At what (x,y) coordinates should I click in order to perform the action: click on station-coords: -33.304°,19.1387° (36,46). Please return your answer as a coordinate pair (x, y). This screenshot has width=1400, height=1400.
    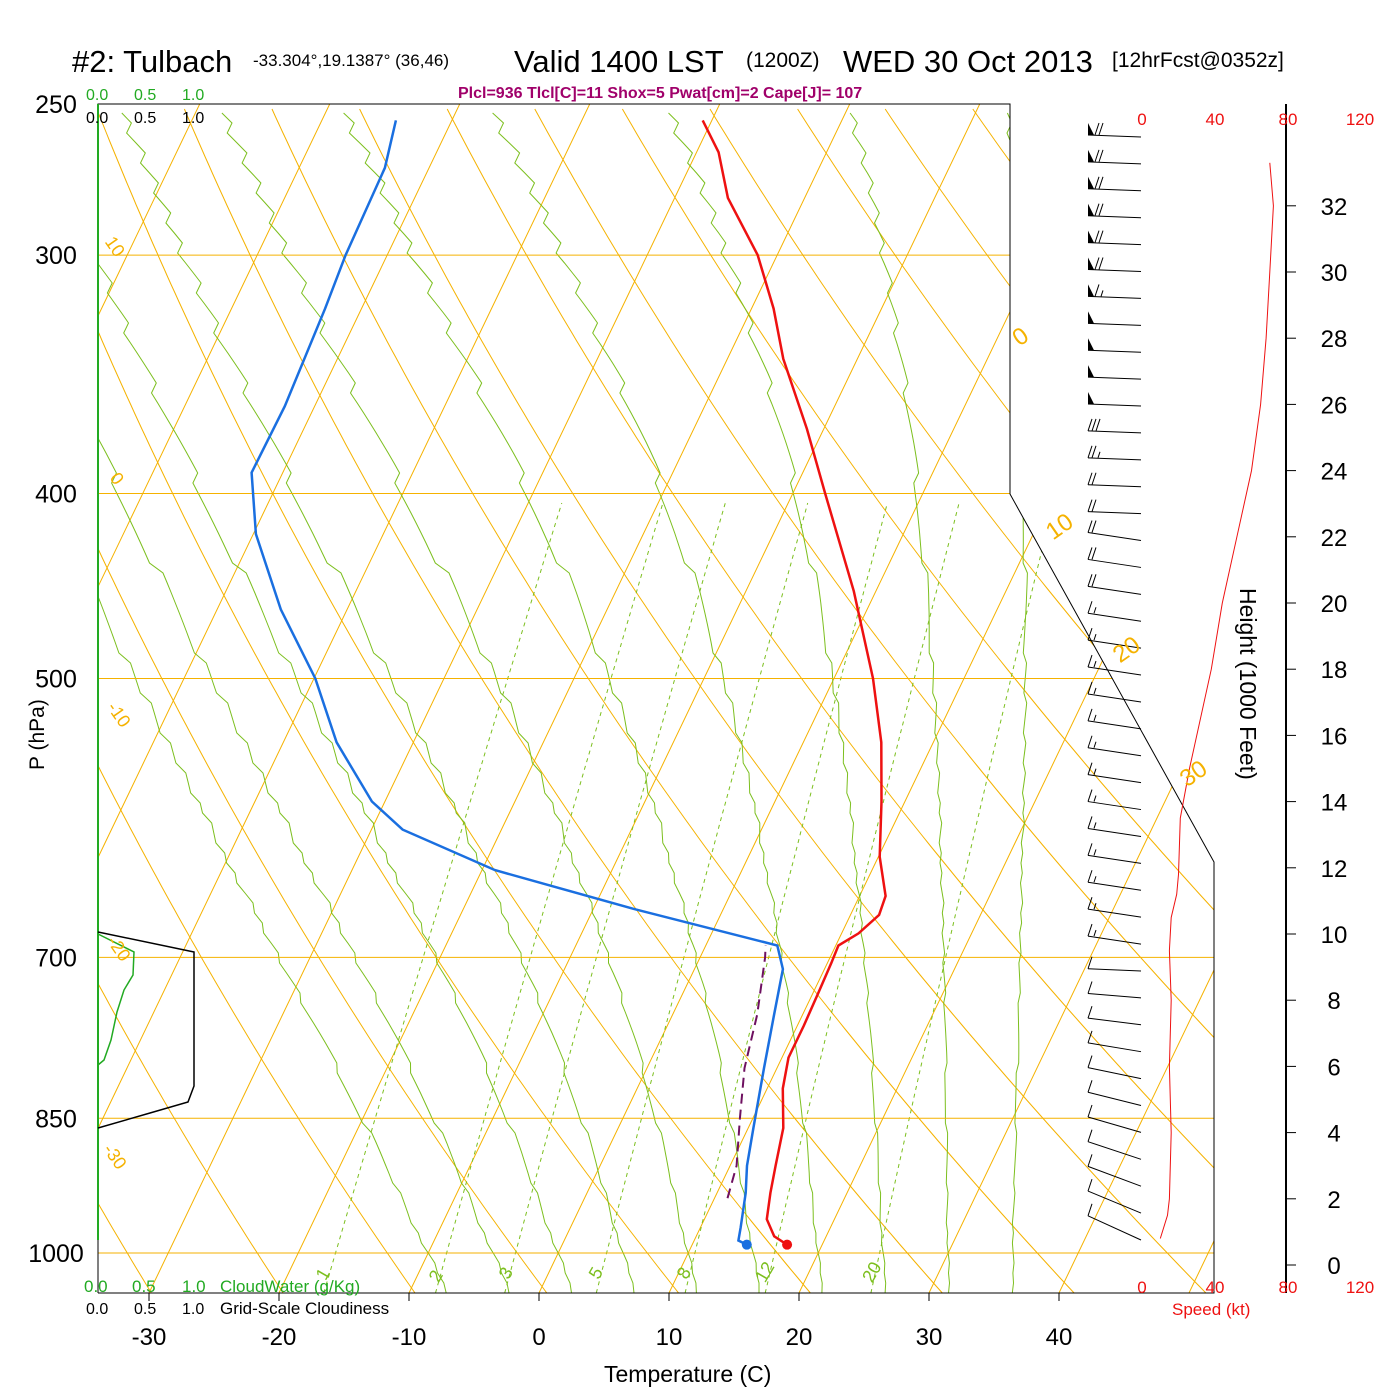
    Looking at the image, I should click on (351, 60).